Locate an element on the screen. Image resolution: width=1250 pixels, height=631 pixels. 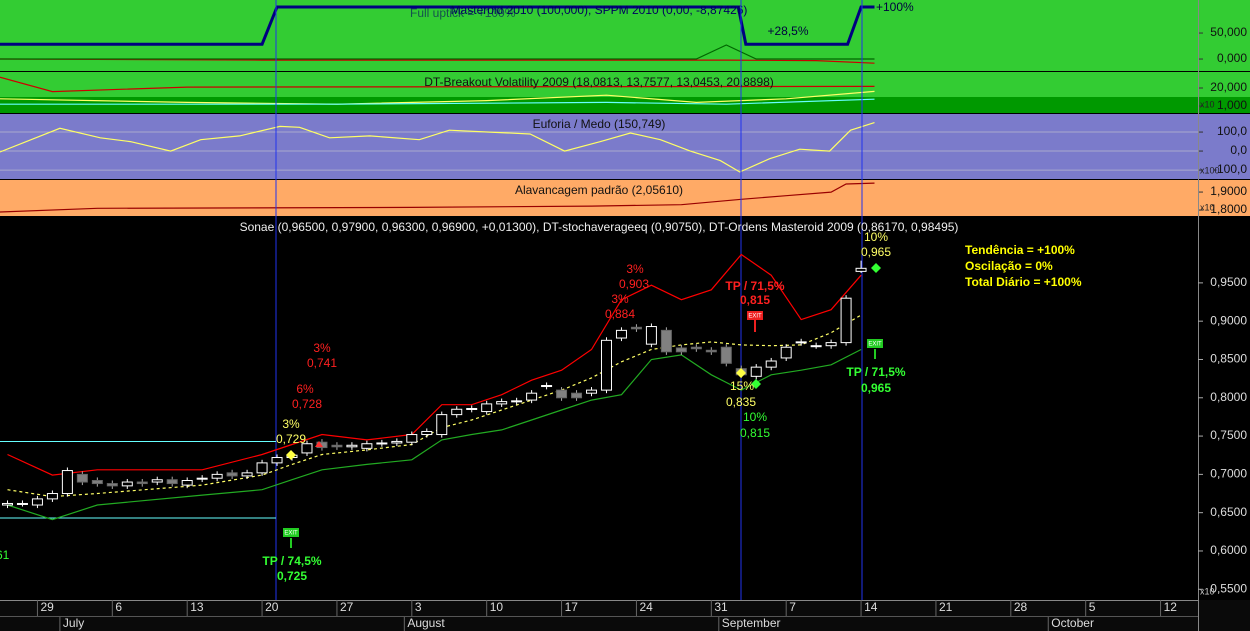
y-tick-label: 0,8500 is located at coordinates (1228, 359).